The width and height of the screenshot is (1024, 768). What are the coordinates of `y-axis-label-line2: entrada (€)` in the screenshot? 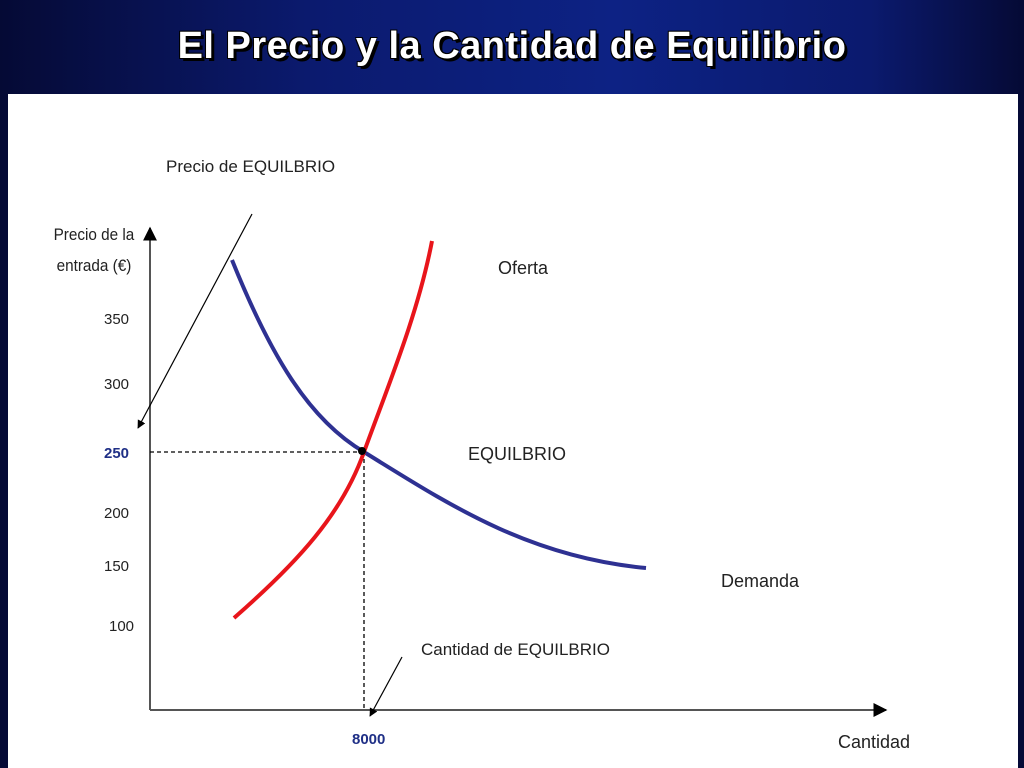 It's located at (94, 265).